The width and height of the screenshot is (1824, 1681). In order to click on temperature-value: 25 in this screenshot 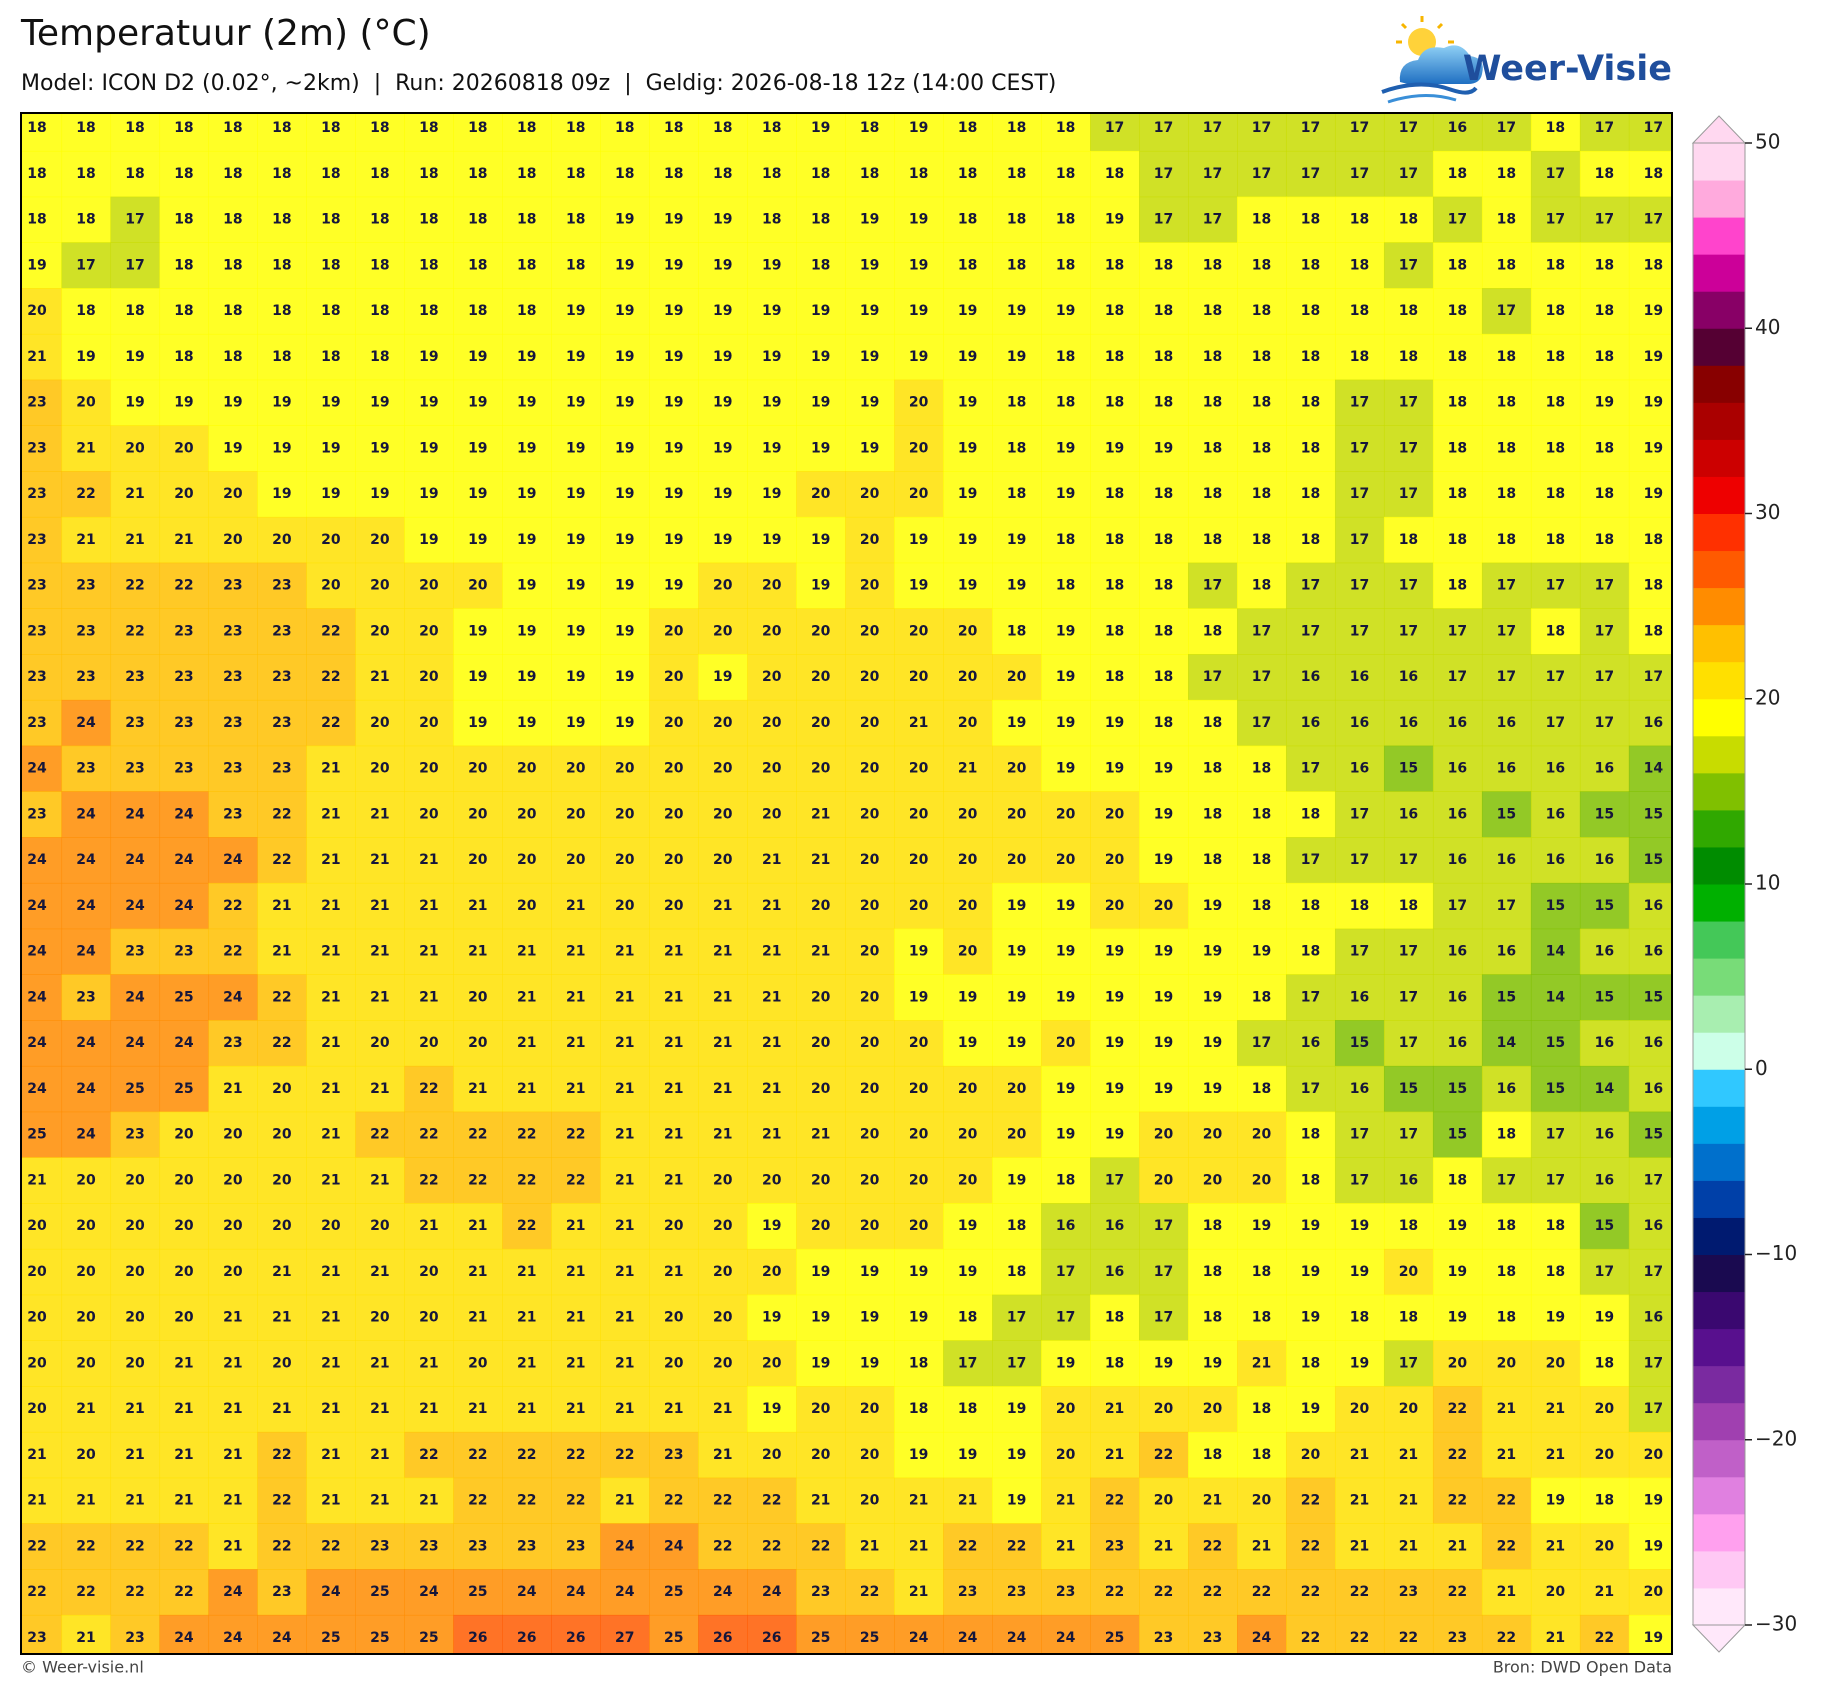, I will do `click(673, 1638)`.